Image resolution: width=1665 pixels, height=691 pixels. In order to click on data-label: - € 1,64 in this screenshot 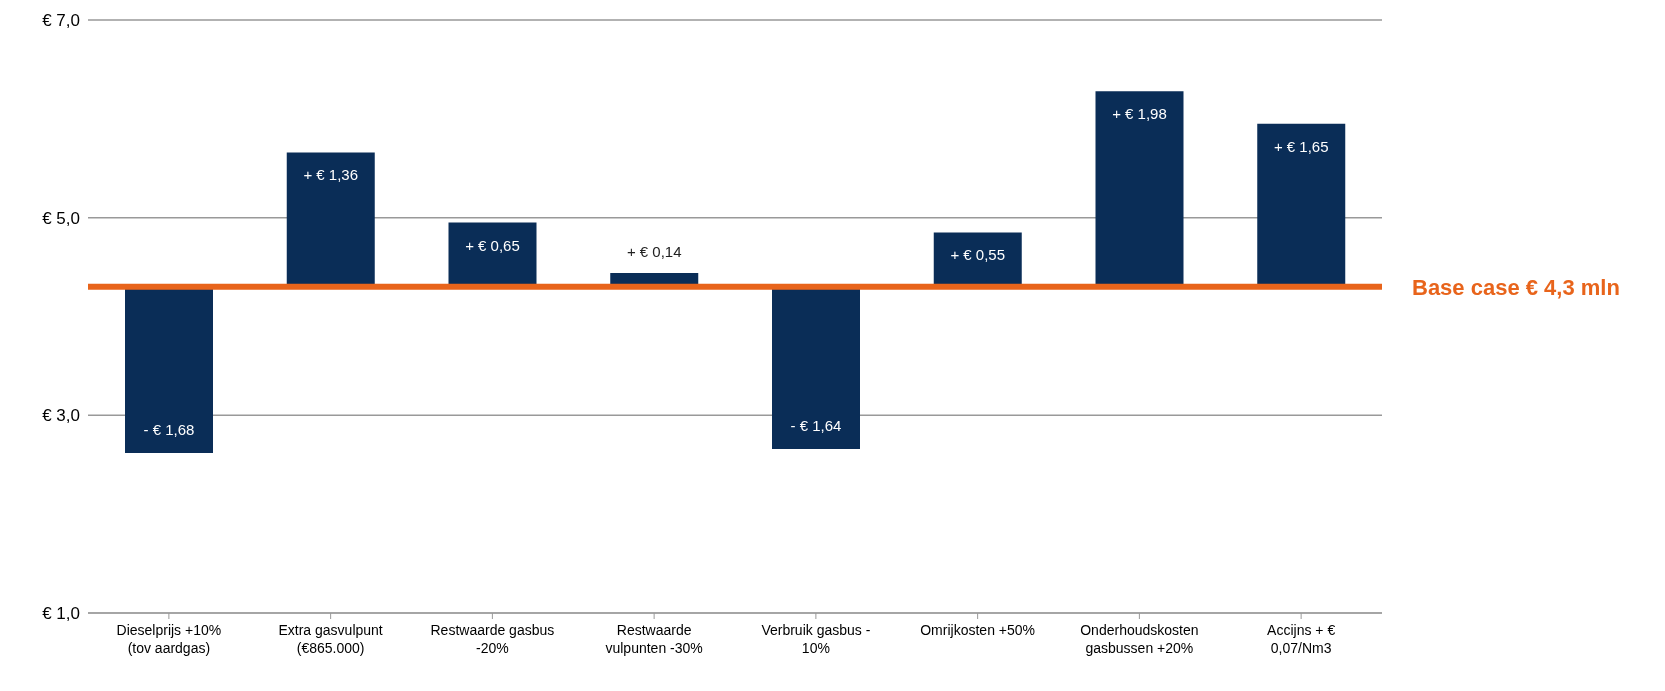, I will do `click(816, 425)`.